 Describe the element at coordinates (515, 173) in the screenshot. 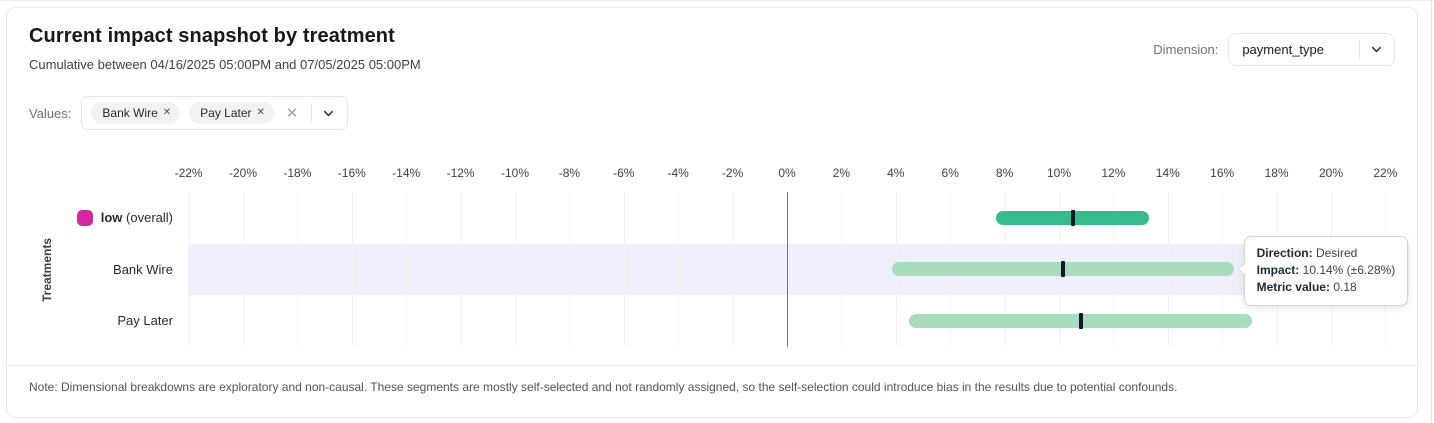

I see `axis-tick-label: -10%` at that location.